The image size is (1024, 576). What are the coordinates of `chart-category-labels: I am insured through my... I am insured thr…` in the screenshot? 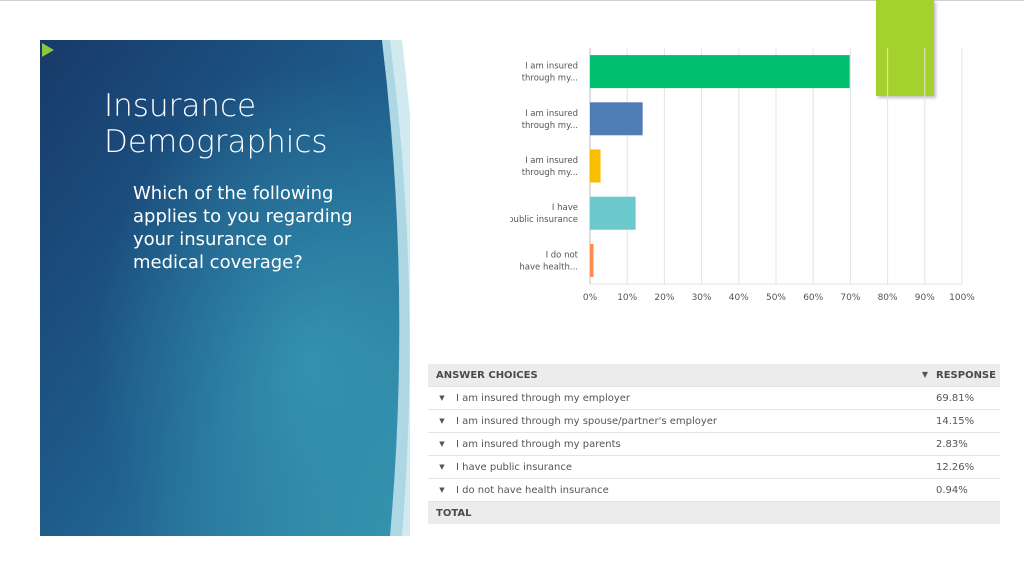 It's located at (544, 167).